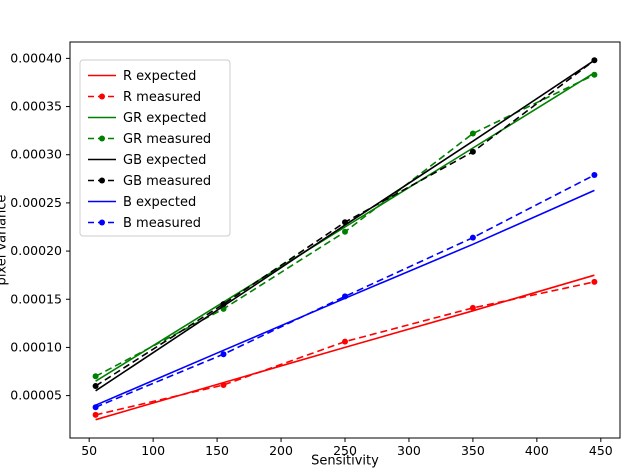  Describe the element at coordinates (36, 346) in the screenshot. I see `y-tick-label: 0.00010` at that location.